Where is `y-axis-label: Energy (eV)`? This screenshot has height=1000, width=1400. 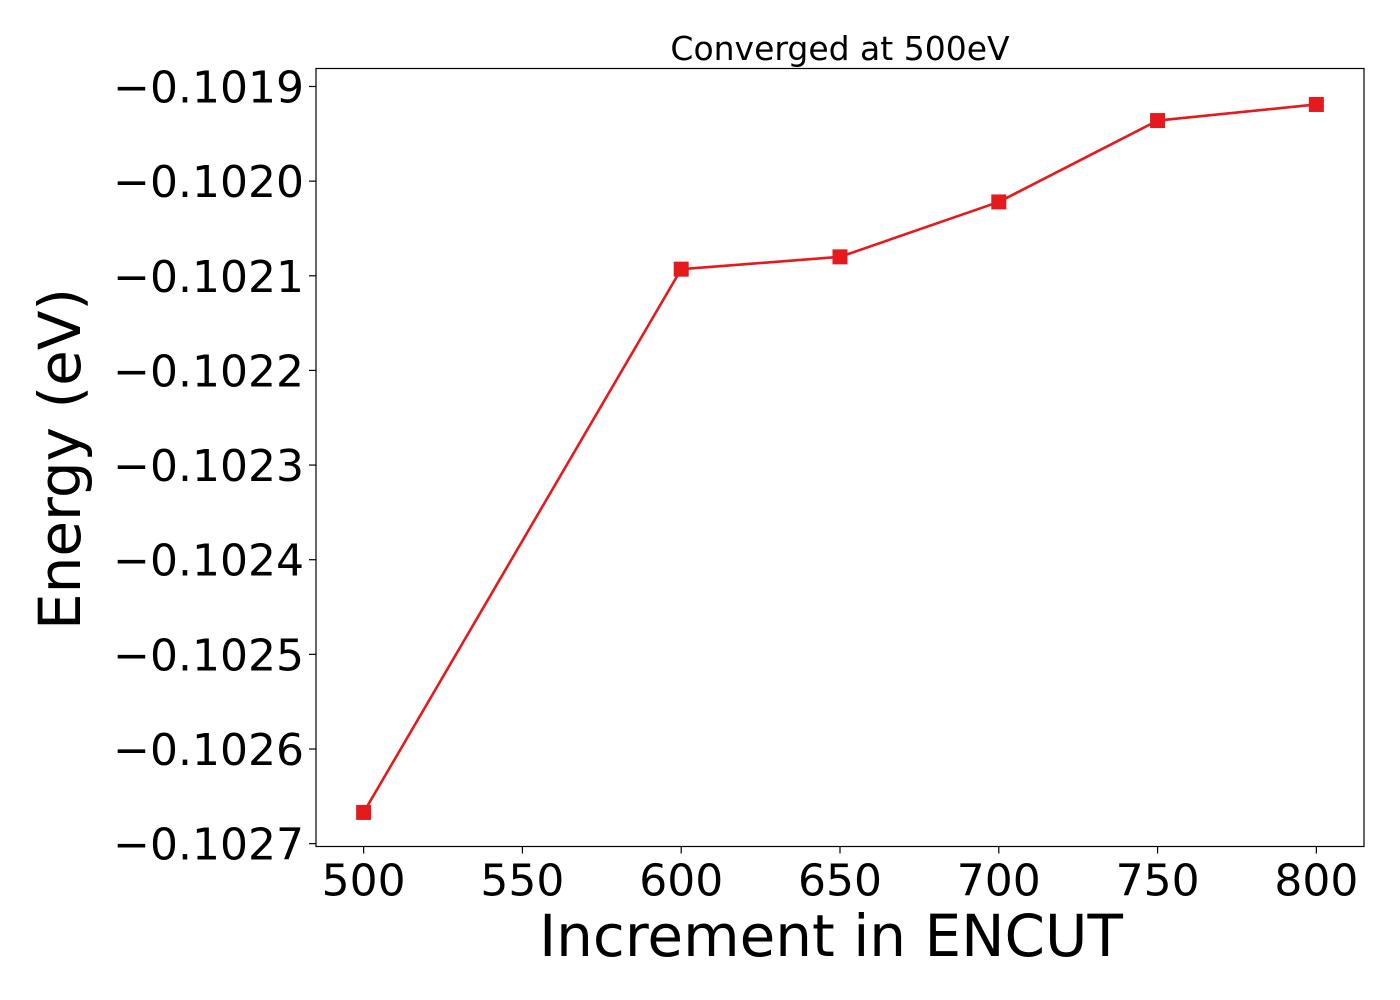 y-axis-label: Energy (eV) is located at coordinates (60, 459).